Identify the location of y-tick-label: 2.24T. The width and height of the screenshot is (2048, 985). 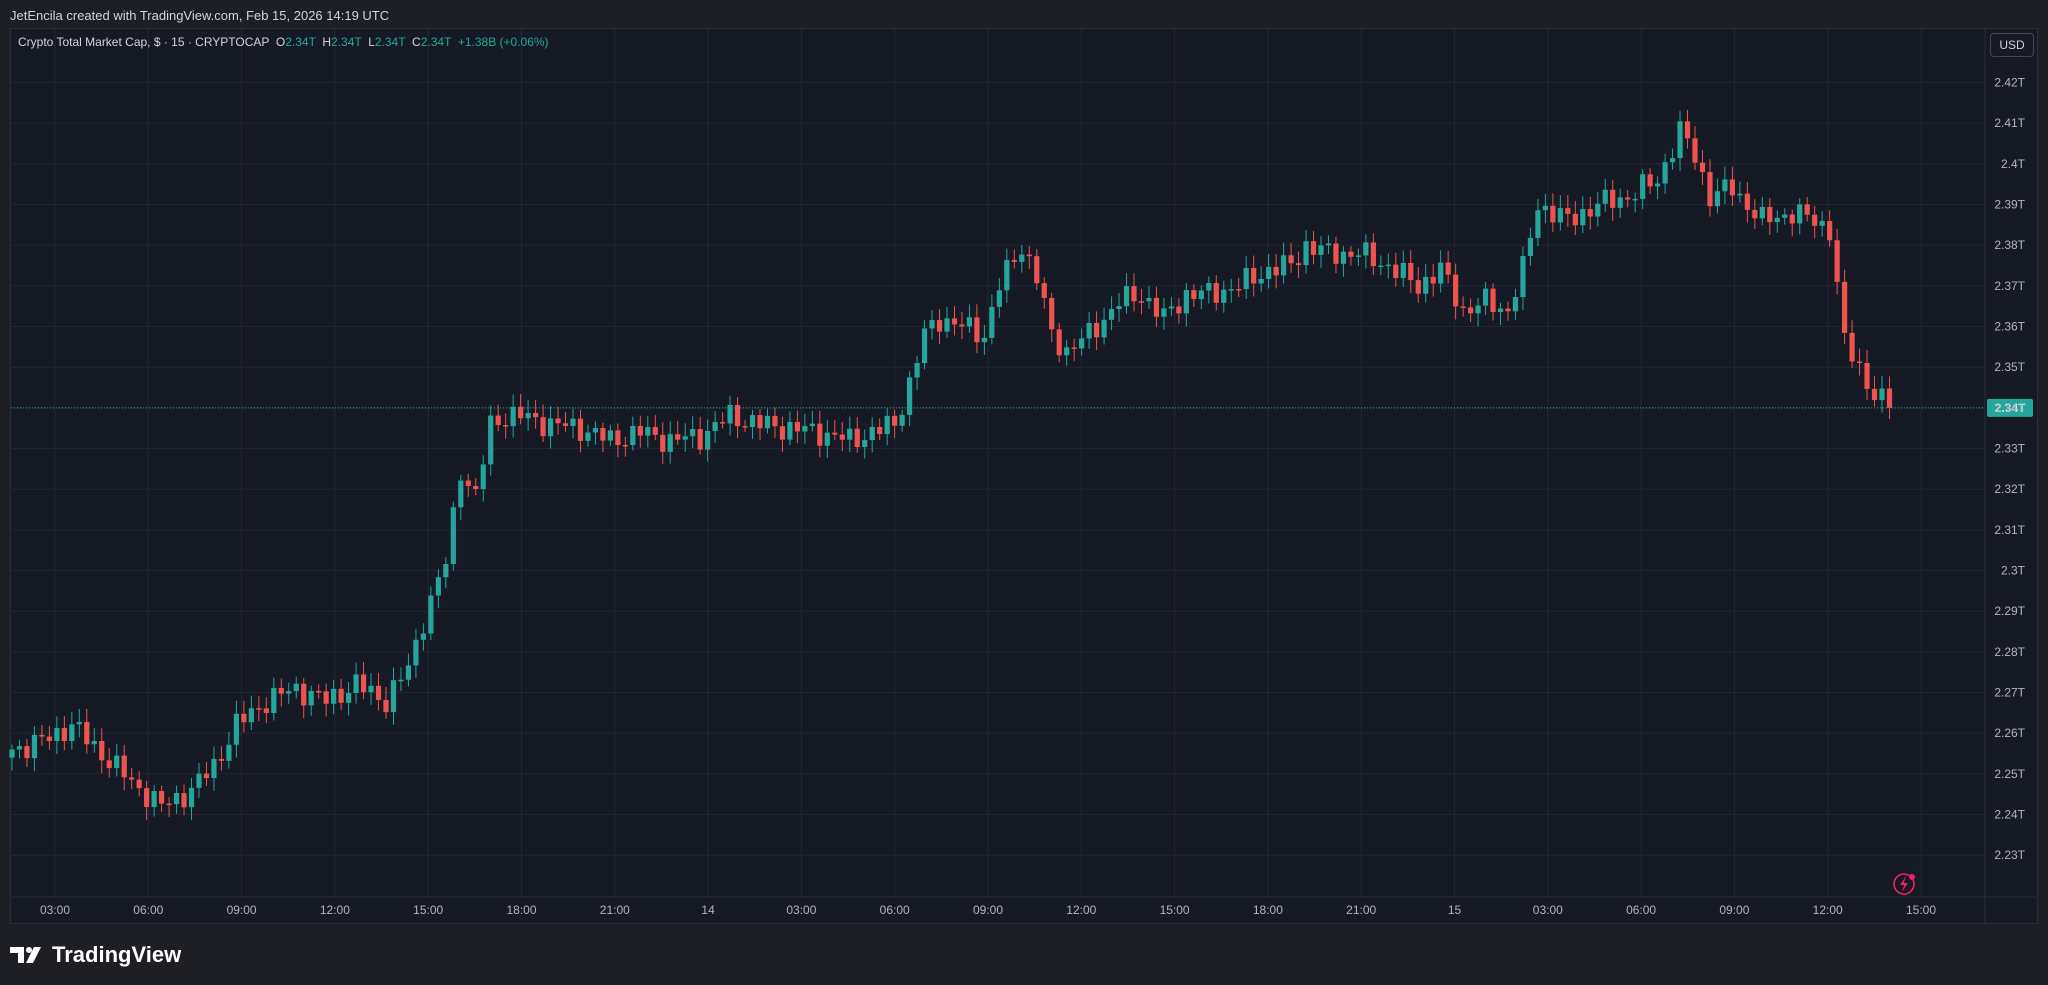
(2009, 815).